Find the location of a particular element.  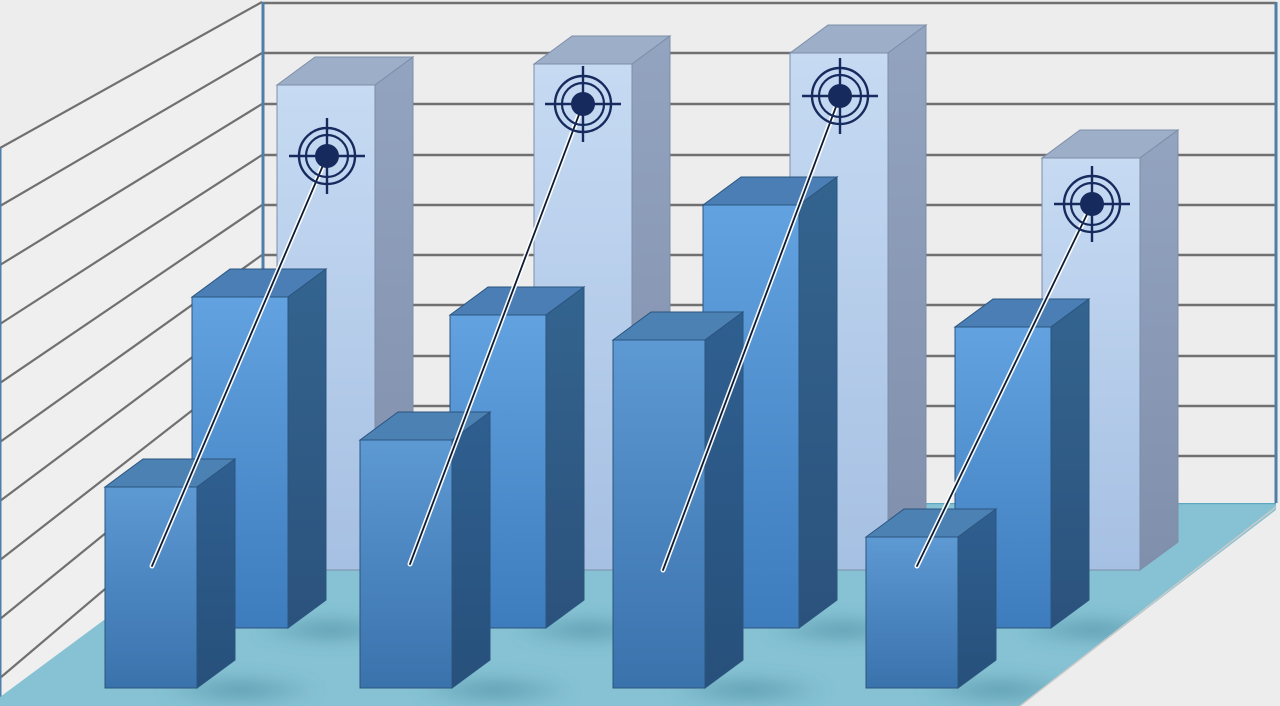

floor-right-edge is located at coordinates (1148, 606).